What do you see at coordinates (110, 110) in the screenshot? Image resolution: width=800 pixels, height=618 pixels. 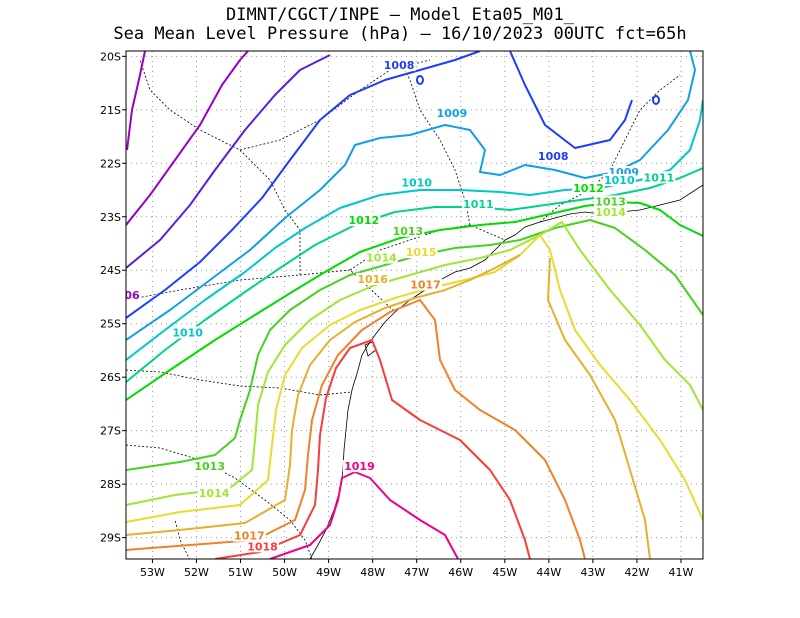 I see `tick-label-lat: 21S` at bounding box center [110, 110].